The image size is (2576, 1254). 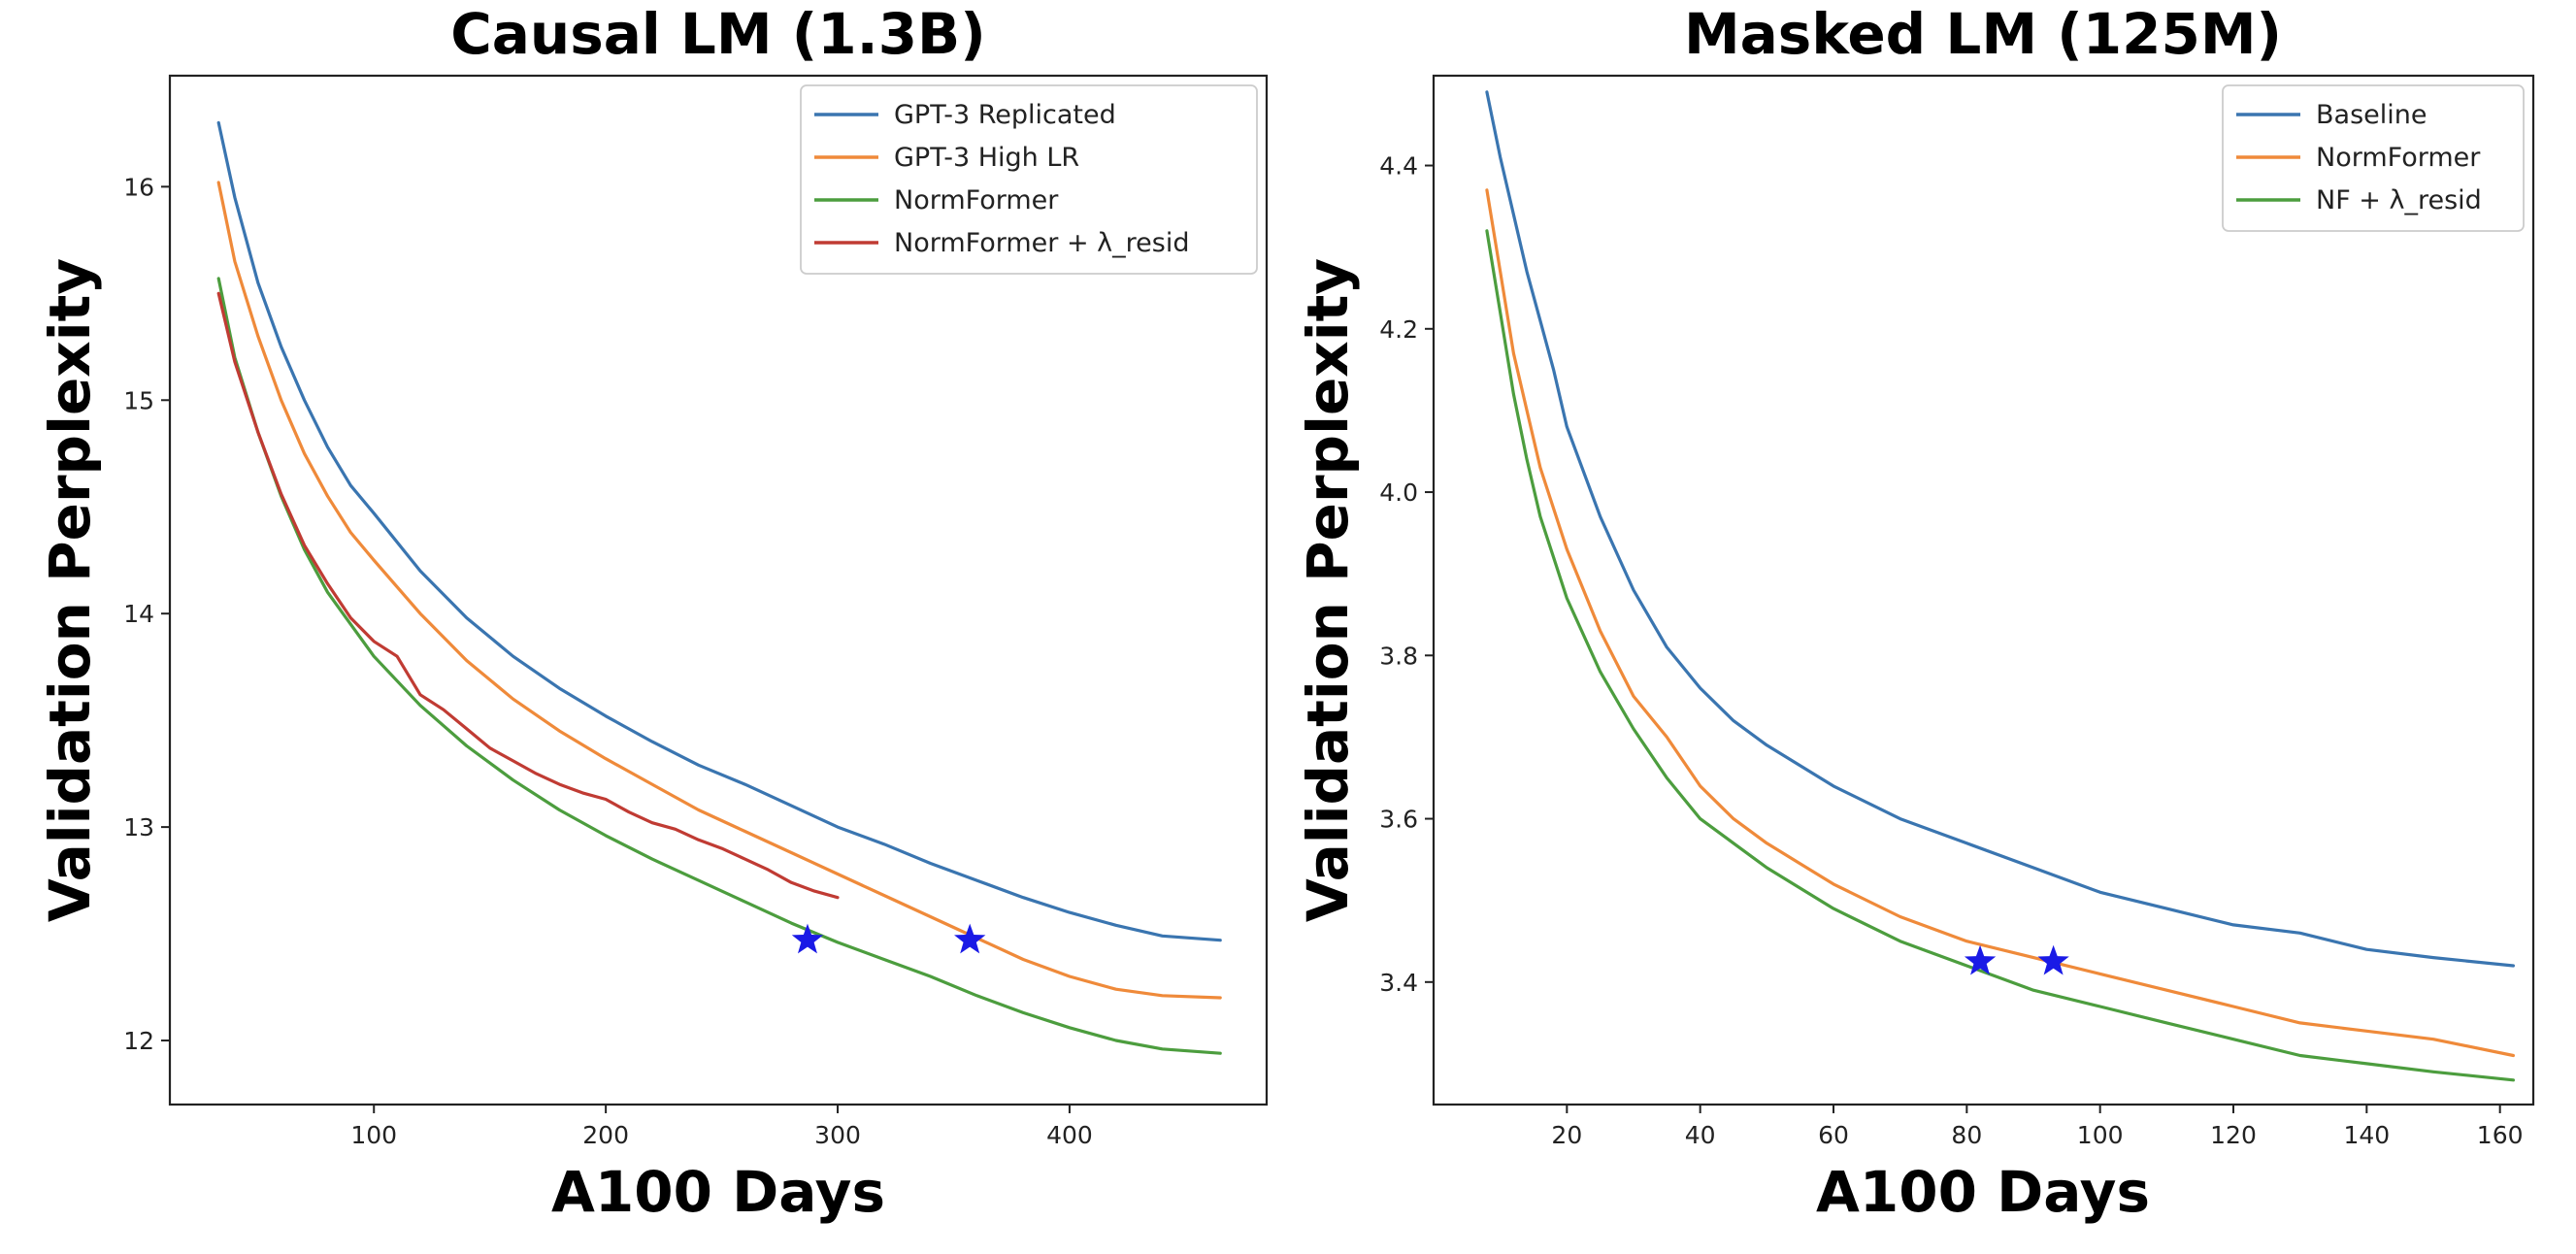 I want to click on masked-lm-x-tick-label: 60, so click(x=1833, y=1135).